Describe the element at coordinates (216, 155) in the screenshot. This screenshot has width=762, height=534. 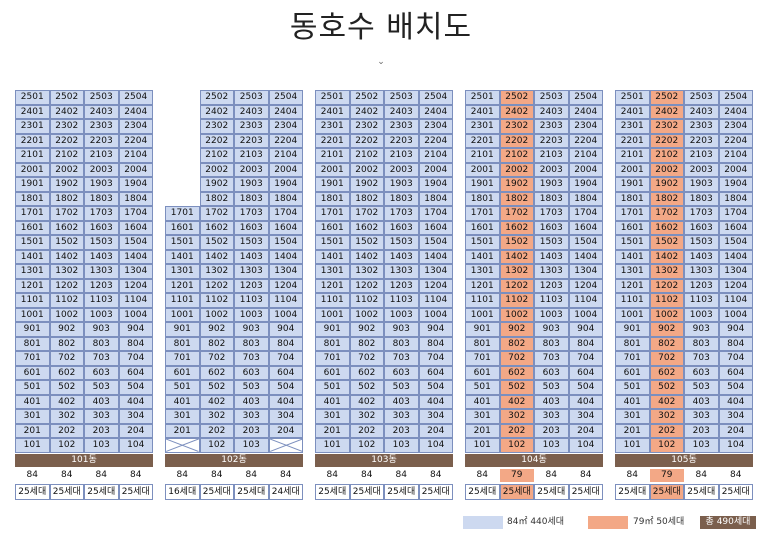
I see `unit-cell: 2102` at that location.